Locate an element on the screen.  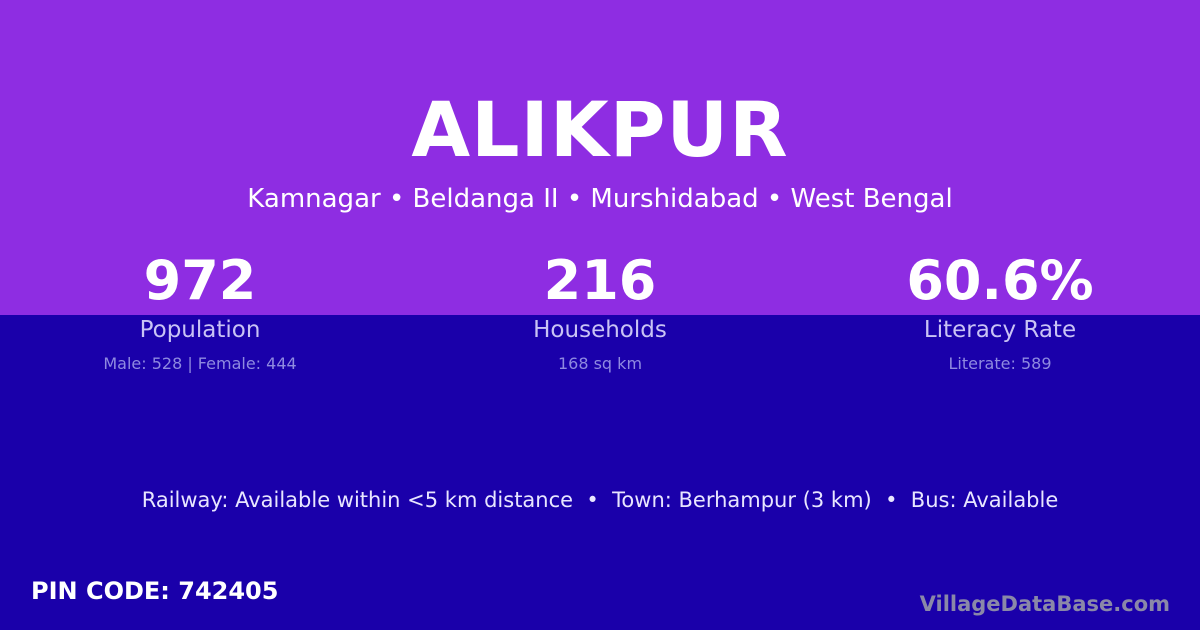
stat-value: 972 is located at coordinates (200, 280).